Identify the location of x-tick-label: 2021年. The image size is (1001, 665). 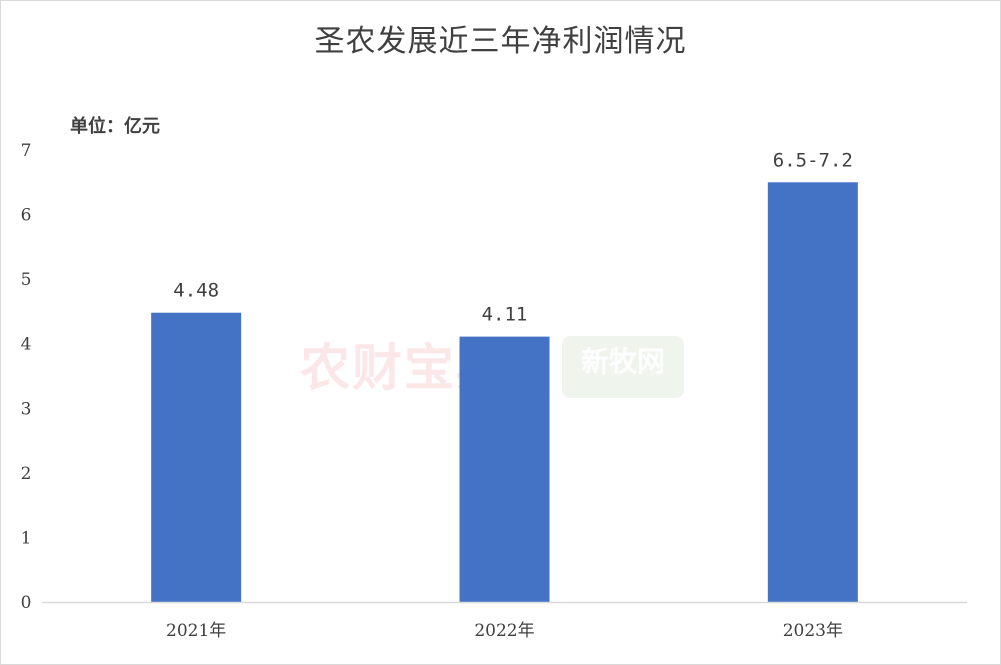
(196, 631).